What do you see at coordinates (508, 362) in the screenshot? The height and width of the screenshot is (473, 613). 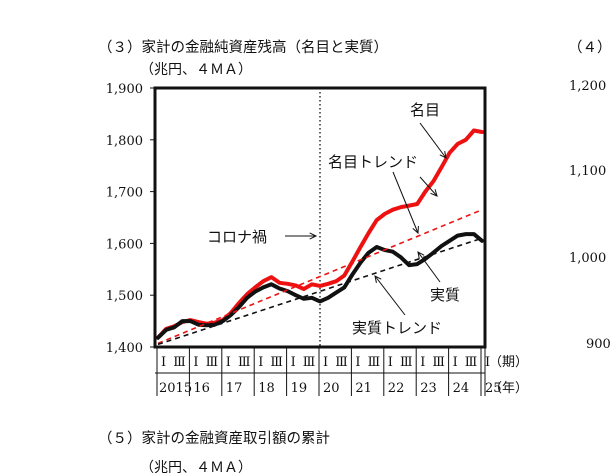 I see `period-label: （期）` at bounding box center [508, 362].